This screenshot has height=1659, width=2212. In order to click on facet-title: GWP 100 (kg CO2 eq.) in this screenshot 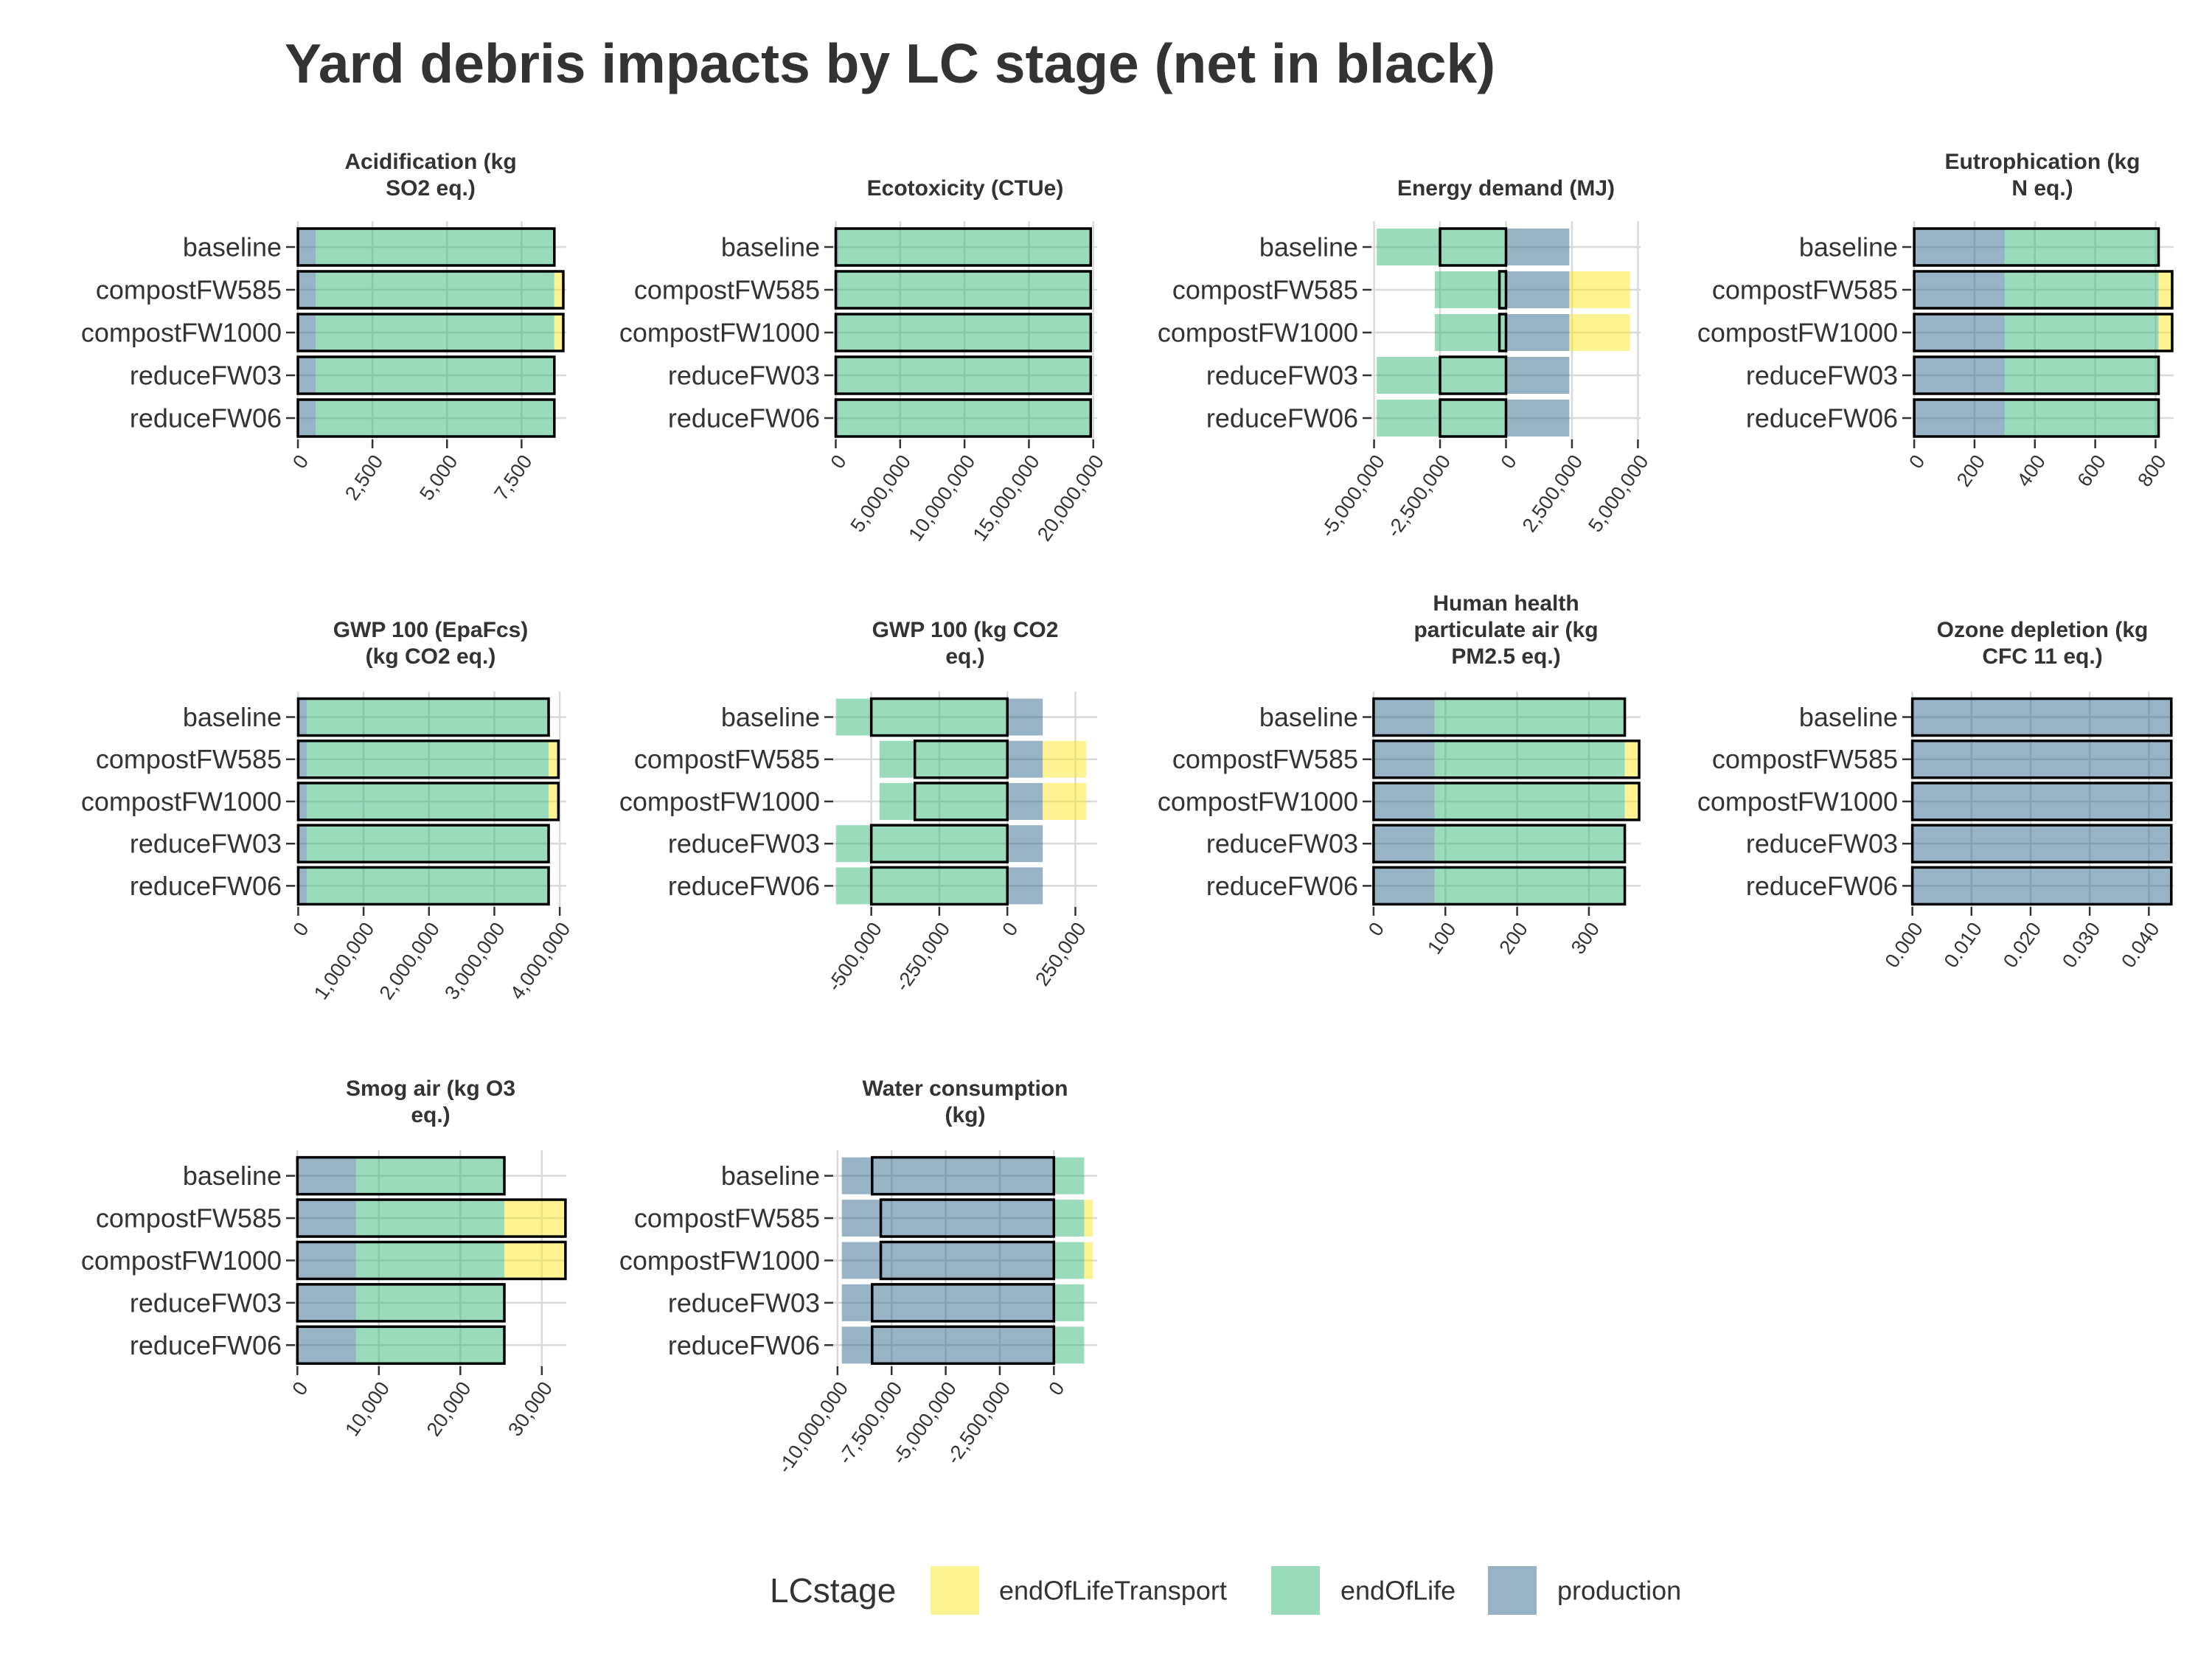, I will do `click(965, 643)`.